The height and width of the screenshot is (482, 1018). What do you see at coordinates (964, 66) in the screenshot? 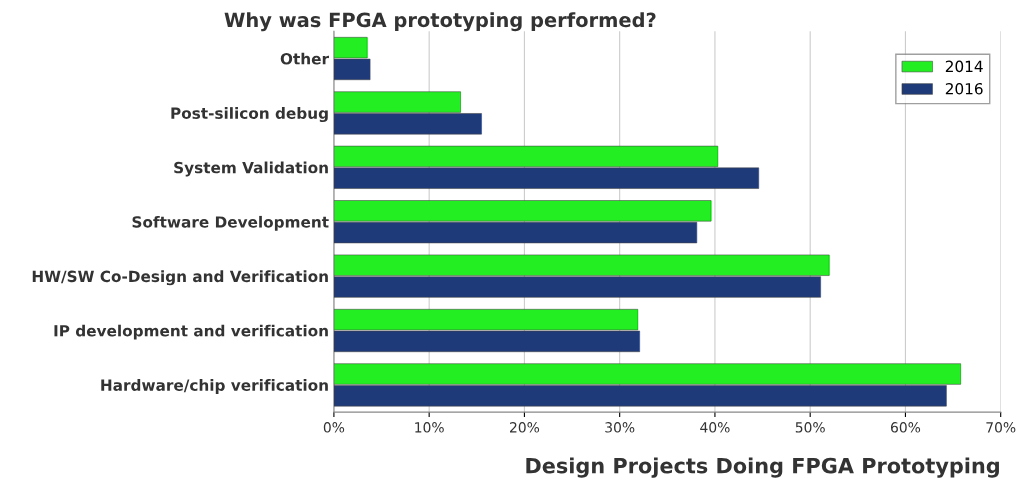
I see `legend-label: 2014` at bounding box center [964, 66].